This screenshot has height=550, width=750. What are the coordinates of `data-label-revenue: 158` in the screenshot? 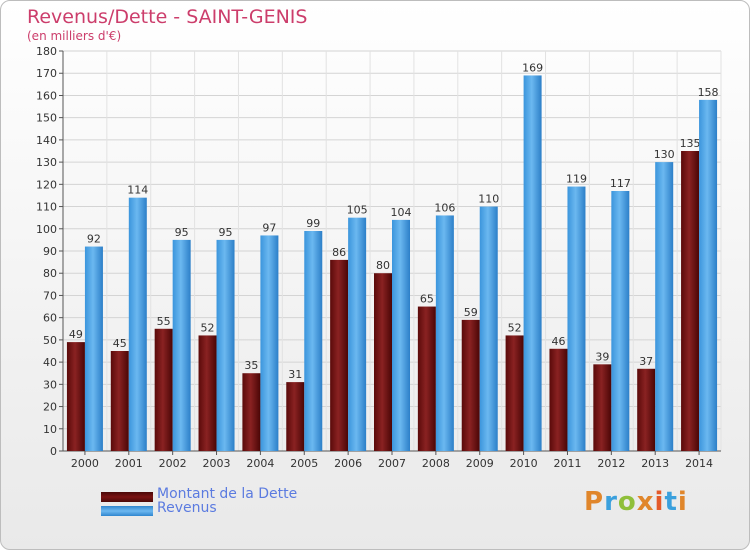 It's located at (708, 92).